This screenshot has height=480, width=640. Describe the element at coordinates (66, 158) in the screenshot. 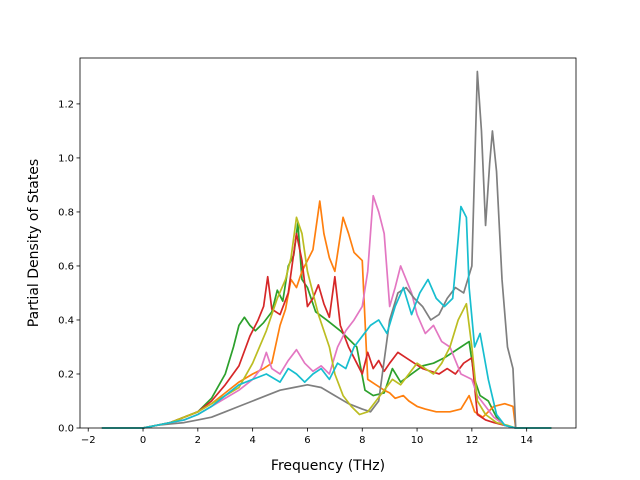

I see `y-tick-label: 1.0` at that location.